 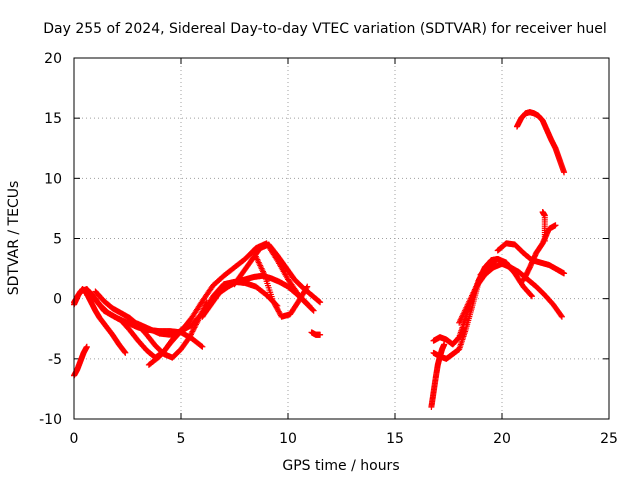 I want to click on x-tick-label: 20, so click(x=502, y=439).